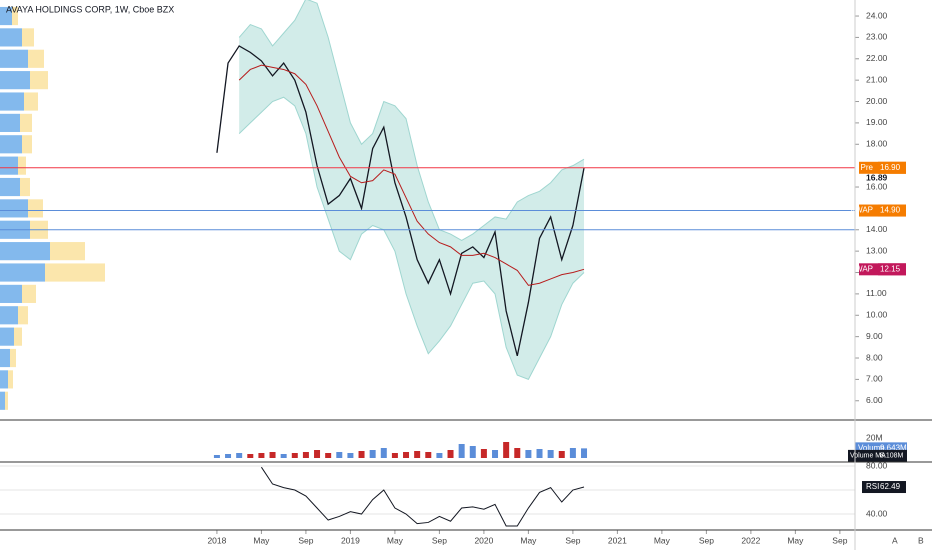 The height and width of the screenshot is (550, 932). What do you see at coordinates (483, 540) in the screenshot?
I see `x-tick-label: 2020` at bounding box center [483, 540].